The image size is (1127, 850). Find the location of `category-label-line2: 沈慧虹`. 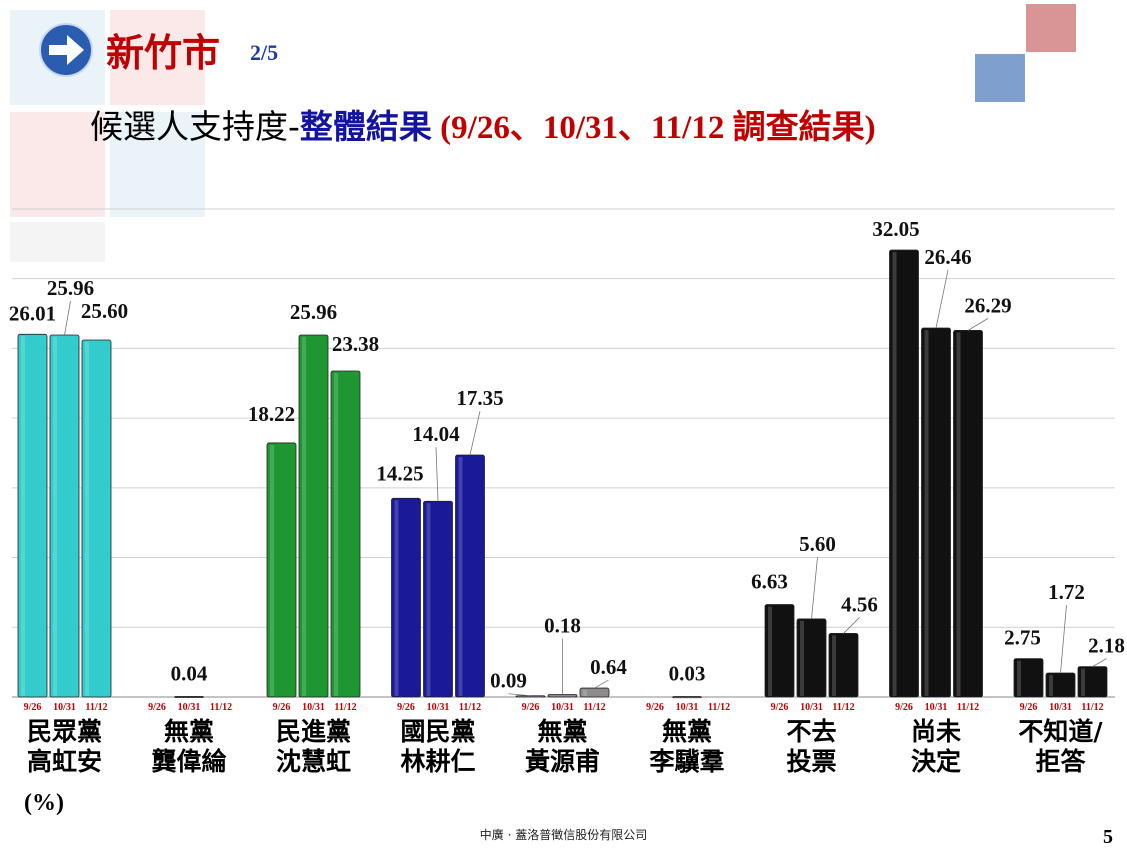

category-label-line2: 沈慧虹 is located at coordinates (313, 761).